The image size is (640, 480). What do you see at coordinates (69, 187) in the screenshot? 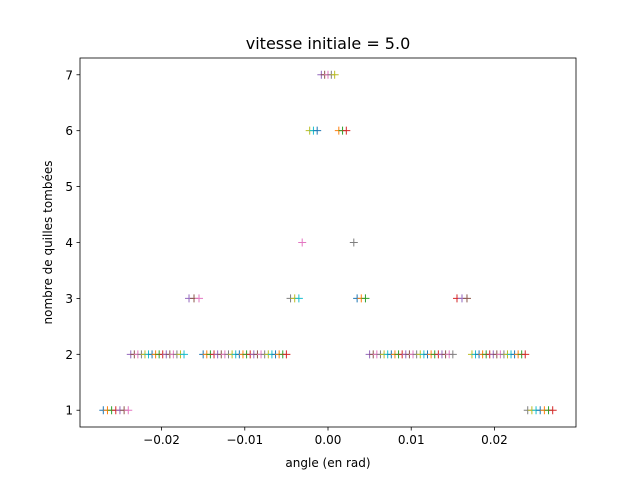
I see `y-tick-label: 5` at bounding box center [69, 187].